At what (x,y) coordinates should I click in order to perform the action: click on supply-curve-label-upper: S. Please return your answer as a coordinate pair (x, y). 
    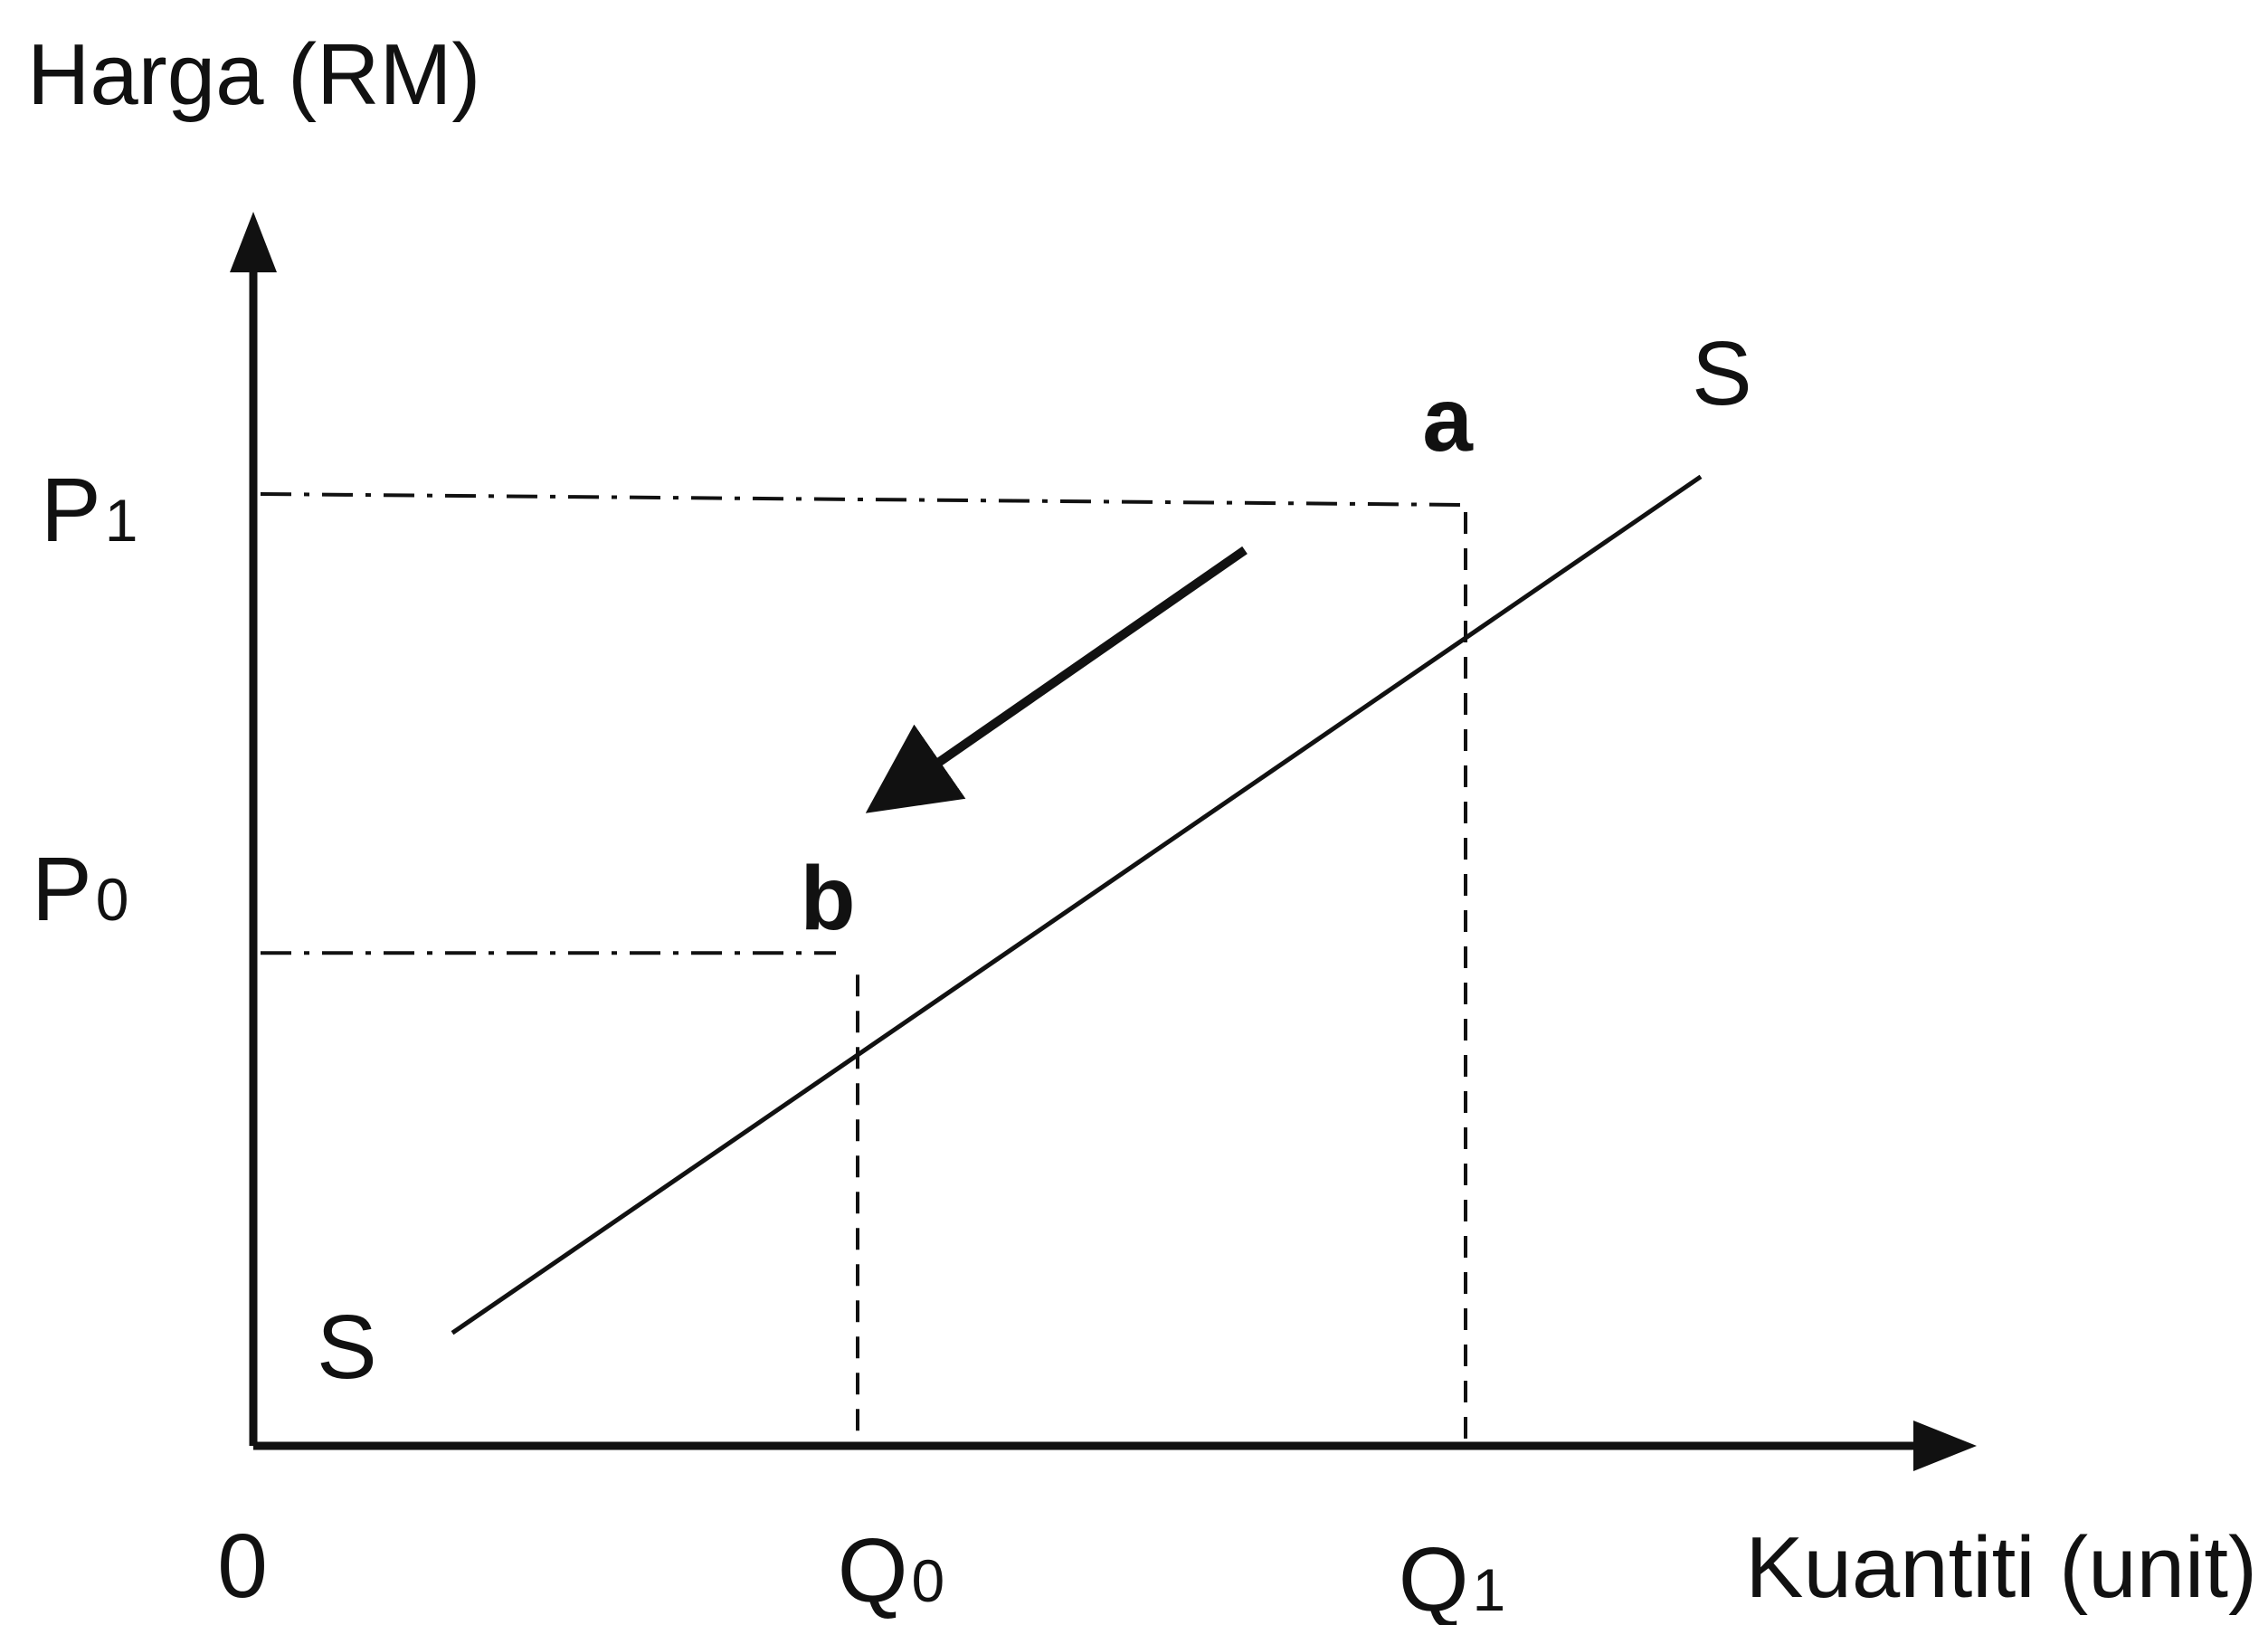
    Looking at the image, I should click on (1722, 373).